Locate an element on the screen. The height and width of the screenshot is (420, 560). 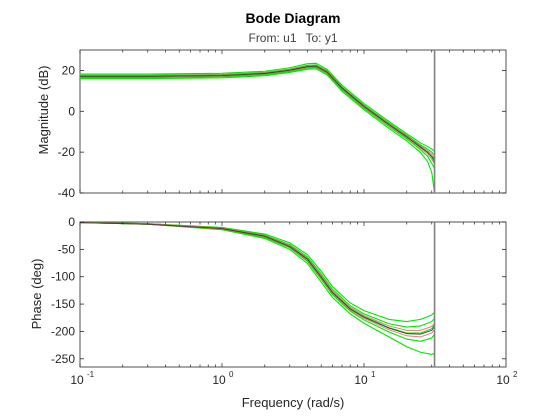
phase-y-tick-label: -200 is located at coordinates (63, 331).